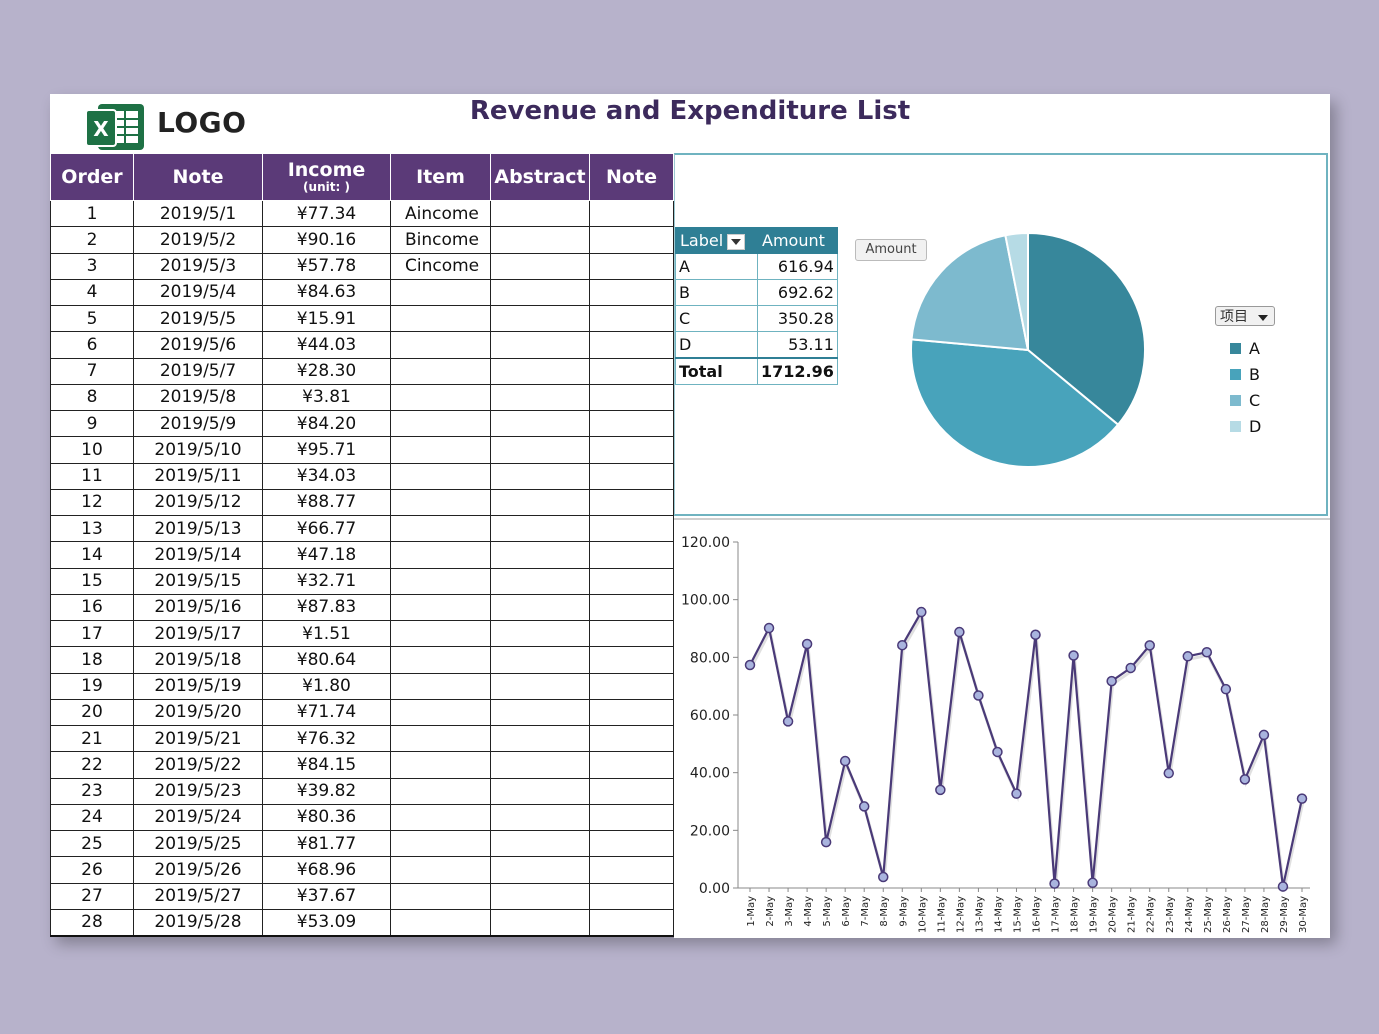 Image resolution: width=1379 pixels, height=1034 pixels. Describe the element at coordinates (1245, 348) in the screenshot. I see `legend-item: A` at that location.